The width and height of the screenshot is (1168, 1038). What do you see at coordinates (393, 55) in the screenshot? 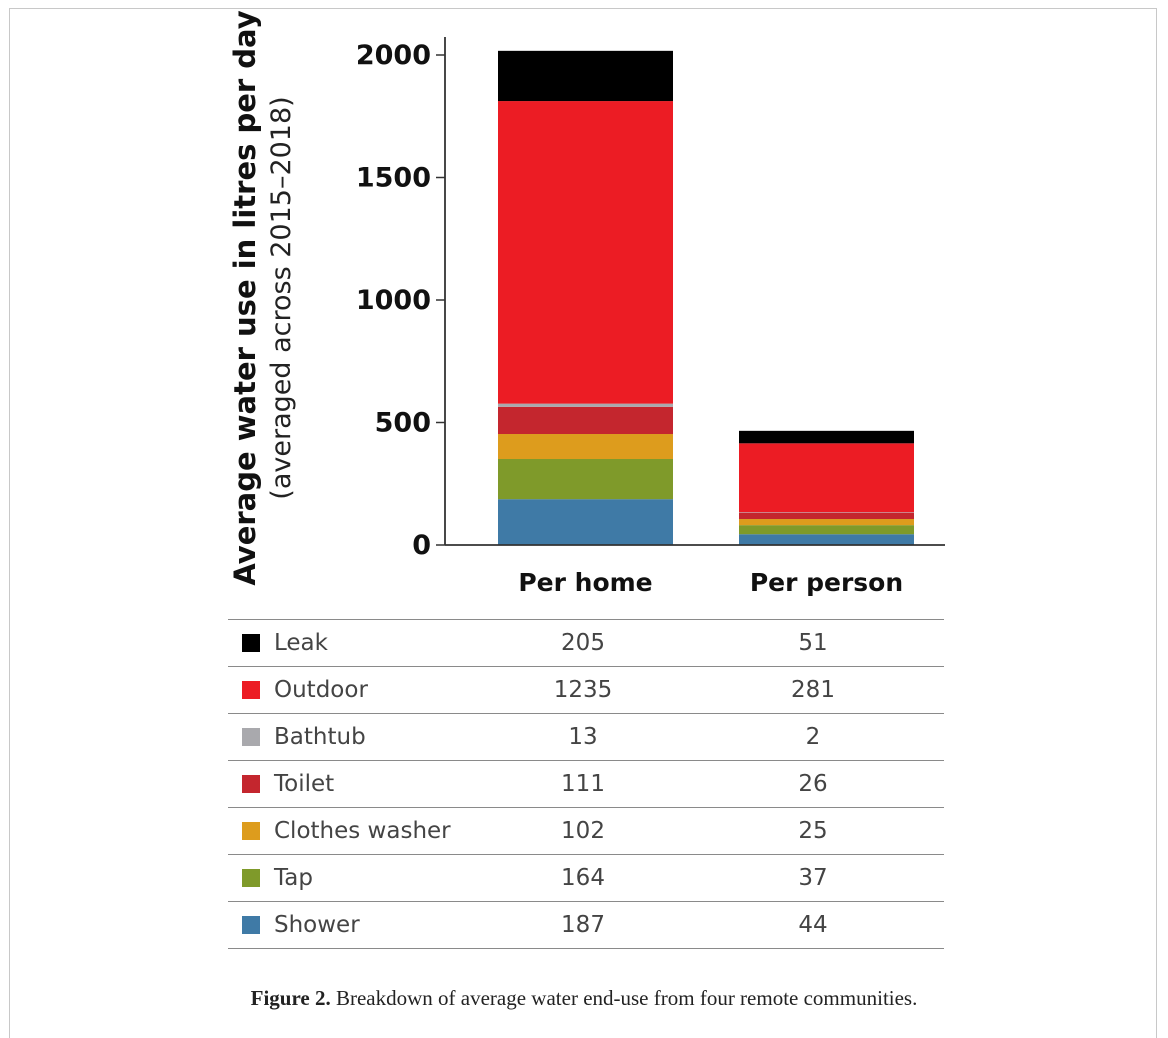
I see `y-tick-label: 2000` at bounding box center [393, 55].